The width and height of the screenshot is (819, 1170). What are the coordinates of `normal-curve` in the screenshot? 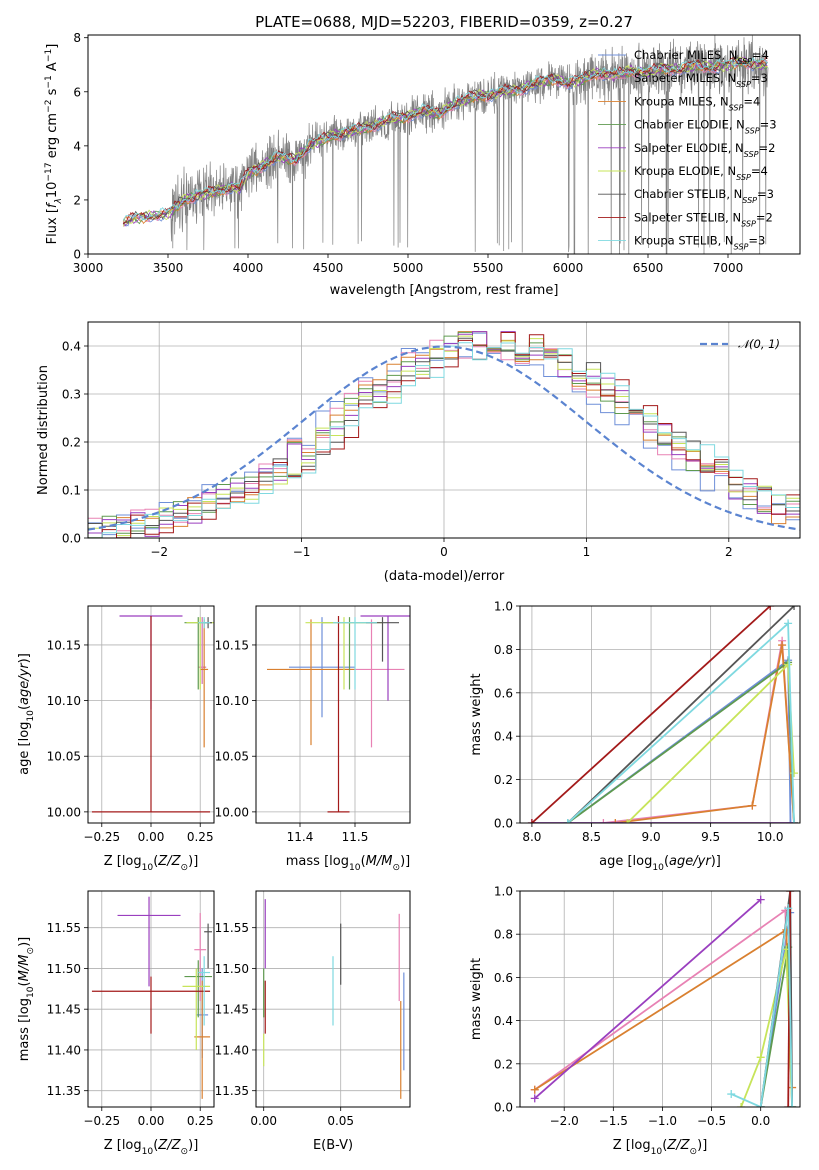 It's located at (444, 438).